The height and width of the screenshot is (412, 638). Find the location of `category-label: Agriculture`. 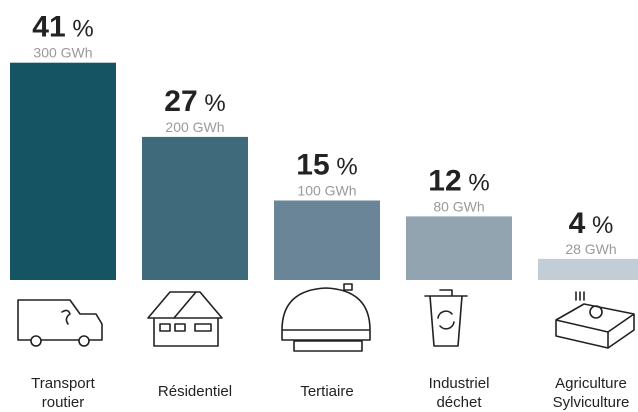

category-label: Agriculture is located at coordinates (591, 383).